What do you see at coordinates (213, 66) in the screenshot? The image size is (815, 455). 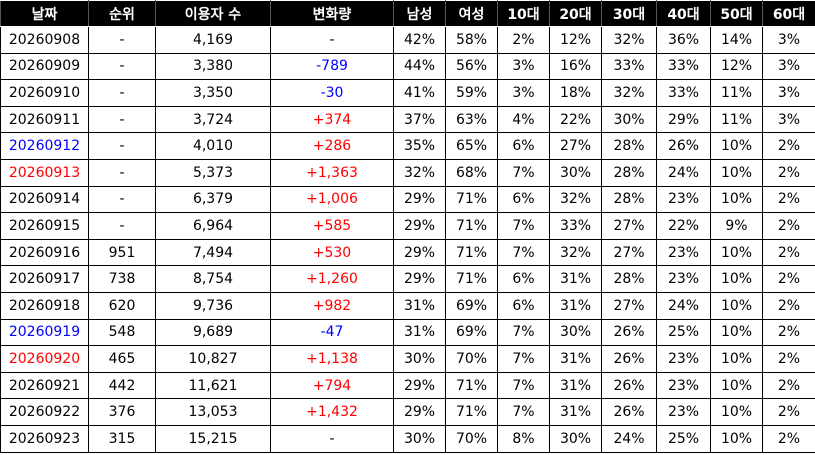 I see `data-cell: 3,380` at bounding box center [213, 66].